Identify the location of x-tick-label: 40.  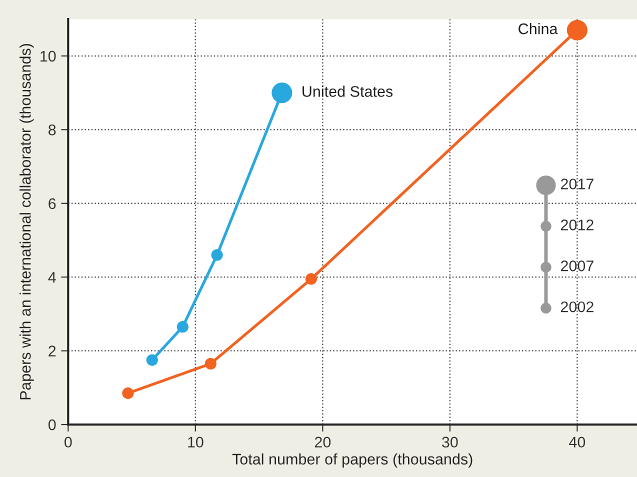
(577, 442).